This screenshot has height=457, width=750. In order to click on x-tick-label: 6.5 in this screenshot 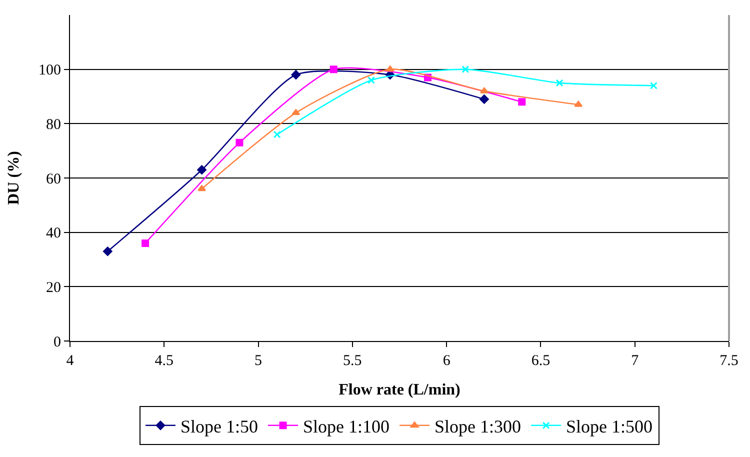, I will do `click(540, 361)`.